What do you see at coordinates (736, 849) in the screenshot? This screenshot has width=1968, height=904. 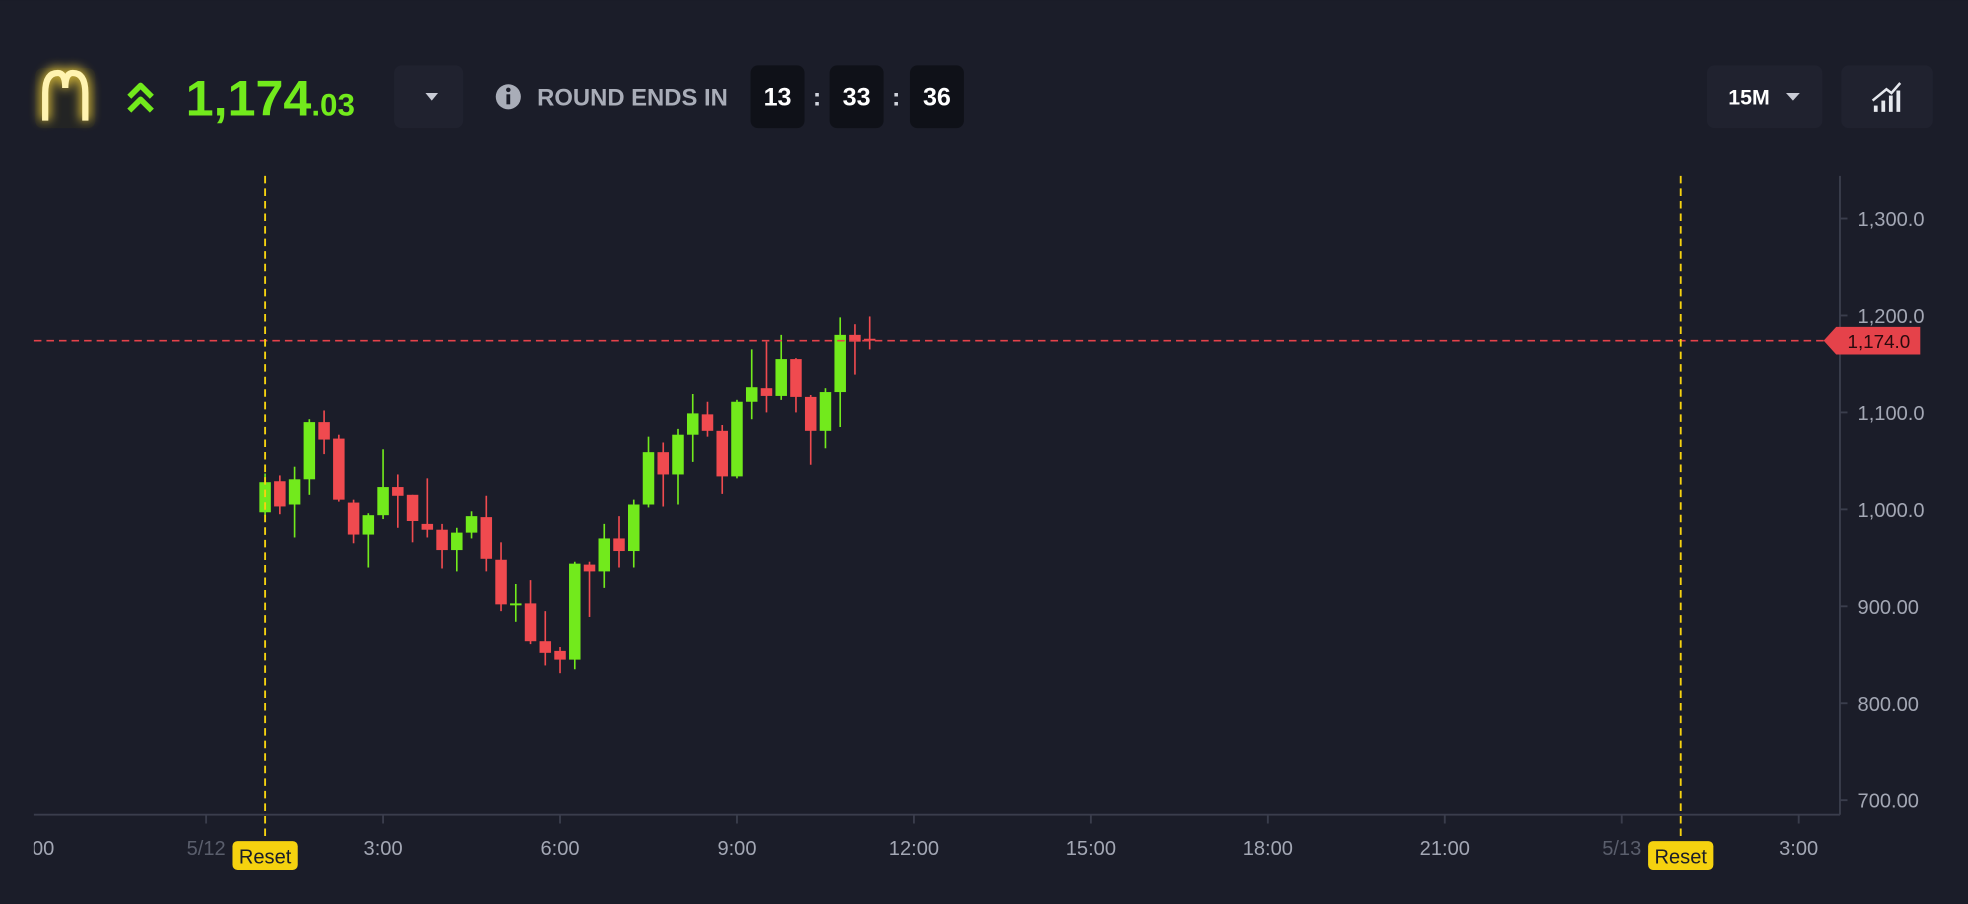 I see `x-tick-label: 9:00` at bounding box center [736, 849].